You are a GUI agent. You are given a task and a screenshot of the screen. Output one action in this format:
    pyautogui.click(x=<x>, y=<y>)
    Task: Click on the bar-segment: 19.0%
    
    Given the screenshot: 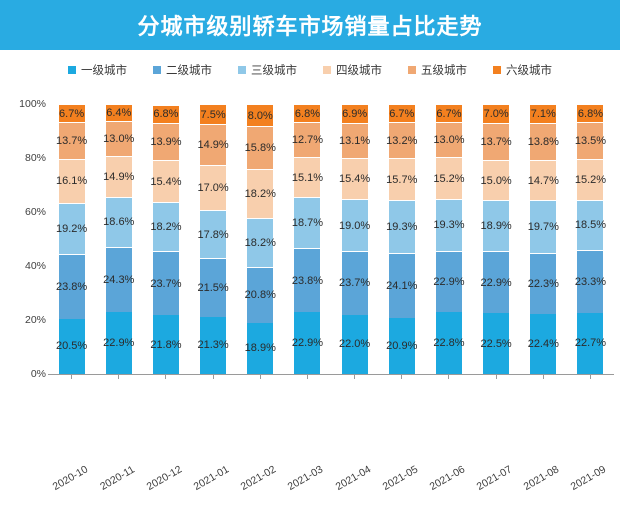 What is the action you would take?
    pyautogui.click(x=354, y=225)
    